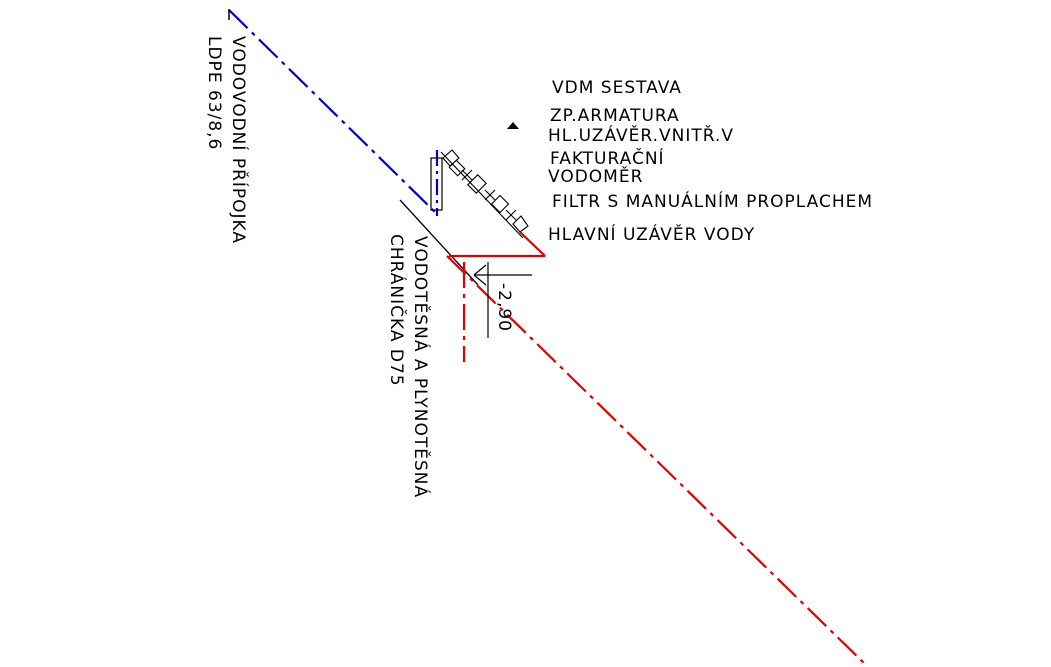  What do you see at coordinates (617, 88) in the screenshot?
I see `label-vdm-sestava: VDM SESTAVA` at bounding box center [617, 88].